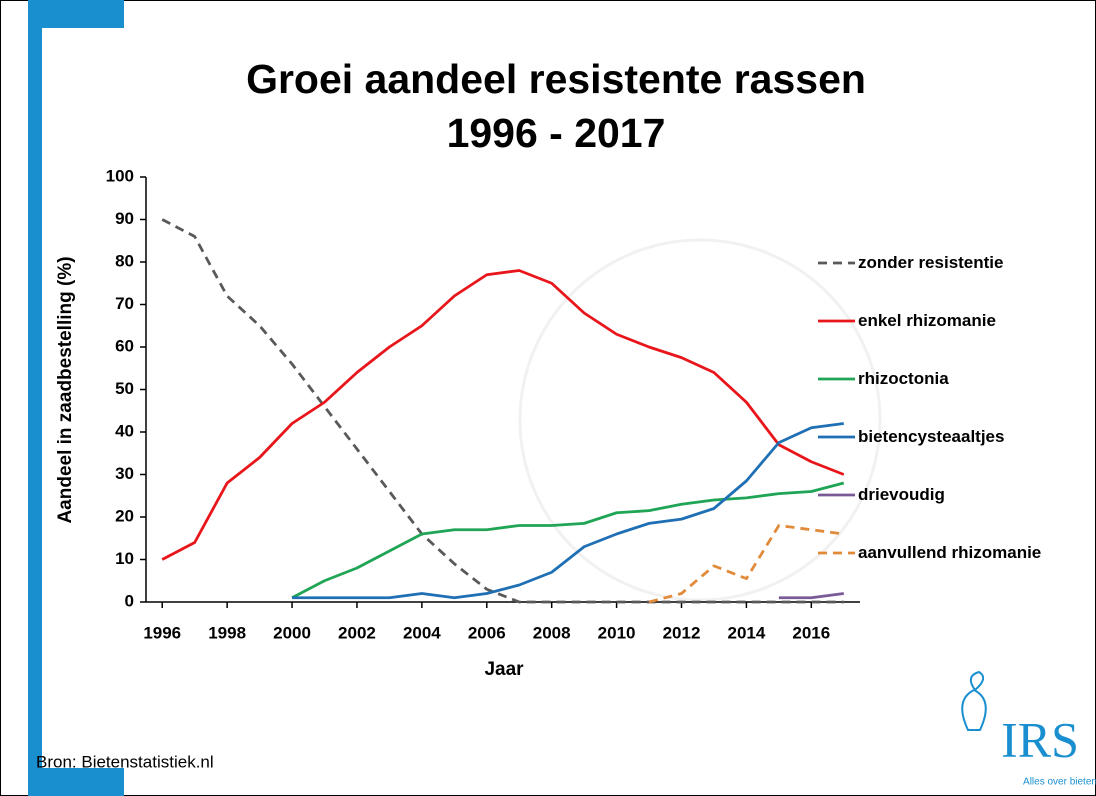 The height and width of the screenshot is (796, 1096). I want to click on y-tick-label: 10, so click(124, 558).